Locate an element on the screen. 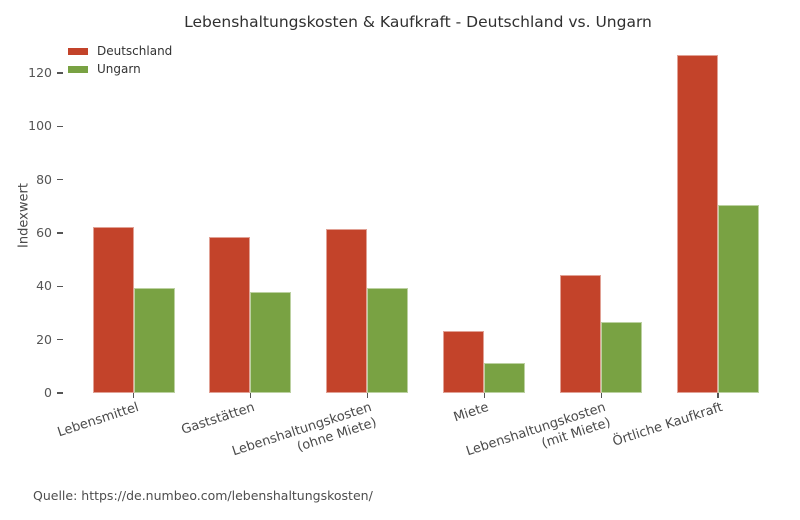  legend-item: Deutschland is located at coordinates (120, 51).